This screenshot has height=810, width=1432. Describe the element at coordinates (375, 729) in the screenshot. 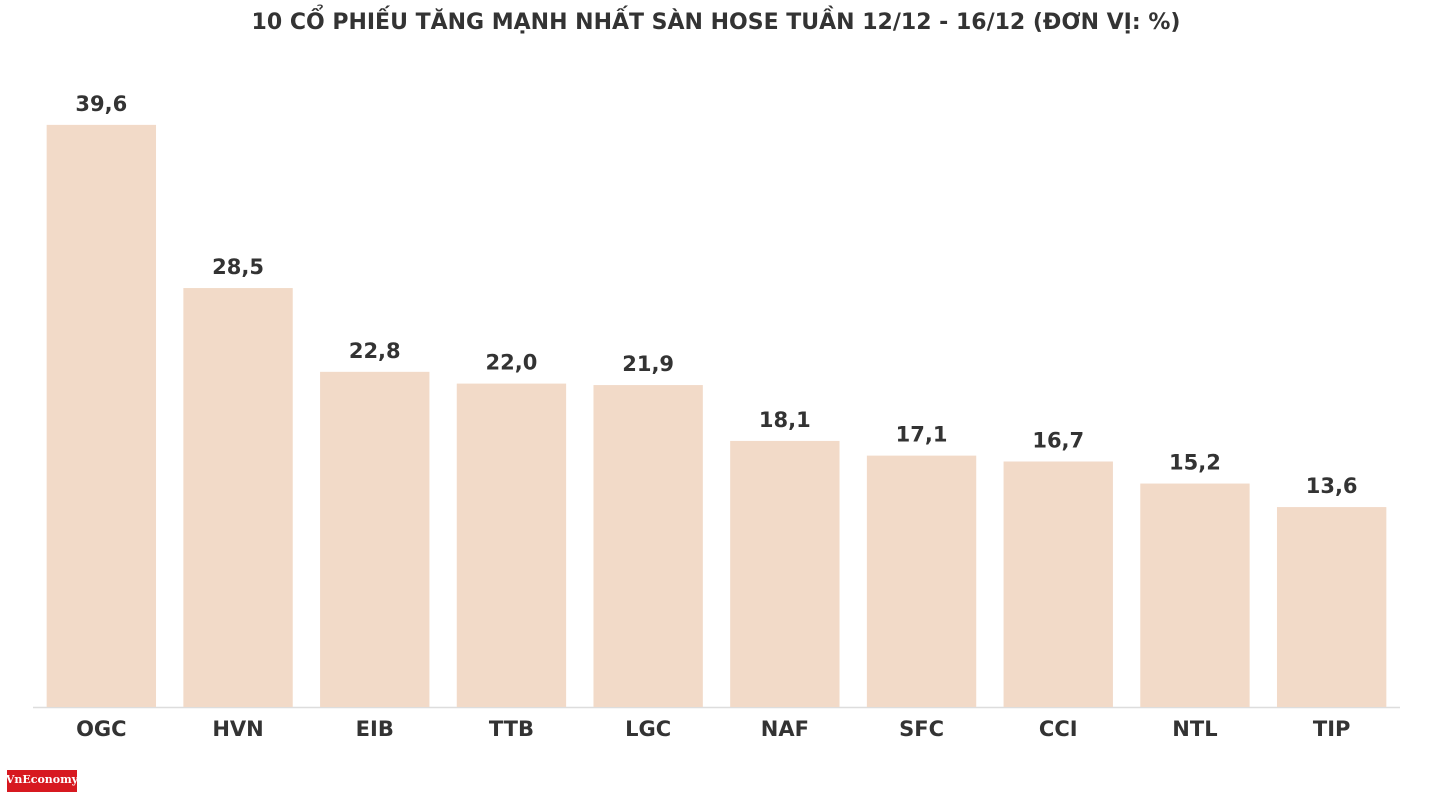

I see `x-tick-label: EIB` at that location.